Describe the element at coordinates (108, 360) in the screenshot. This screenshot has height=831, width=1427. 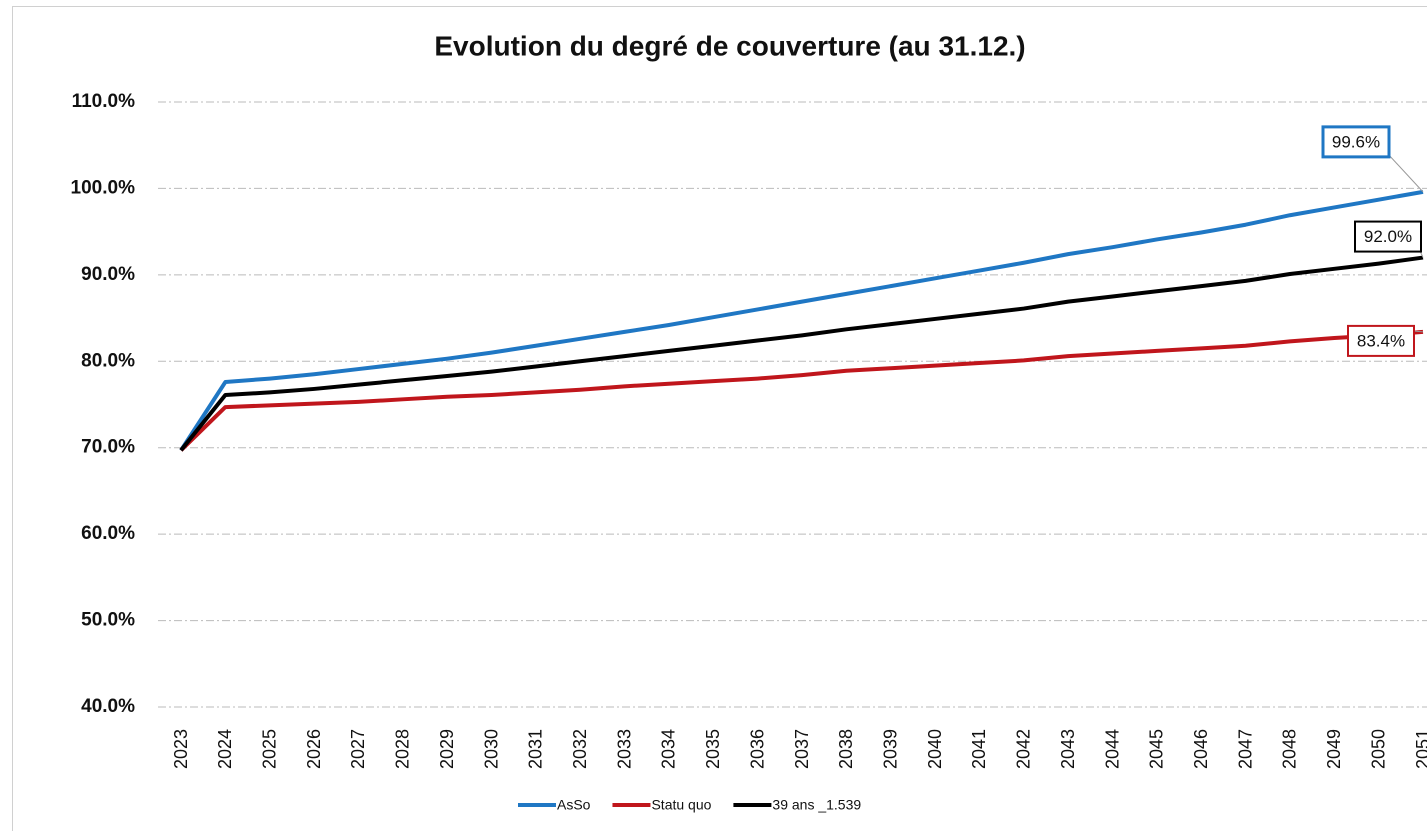
I see `y-tick-label: 80.0%` at that location.